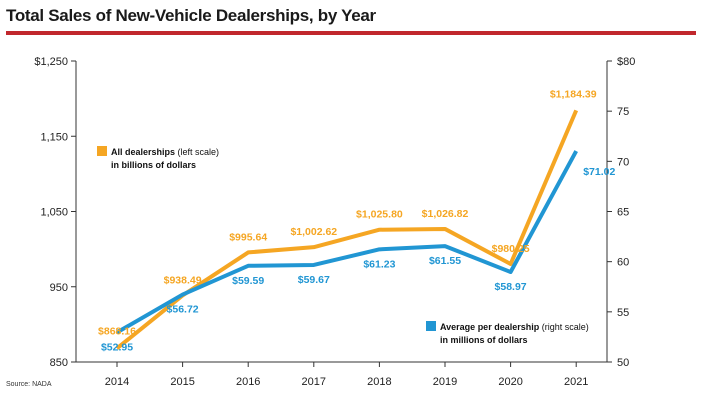 The image size is (702, 402). What do you see at coordinates (351, 33) in the screenshot?
I see `title-rule` at bounding box center [351, 33].